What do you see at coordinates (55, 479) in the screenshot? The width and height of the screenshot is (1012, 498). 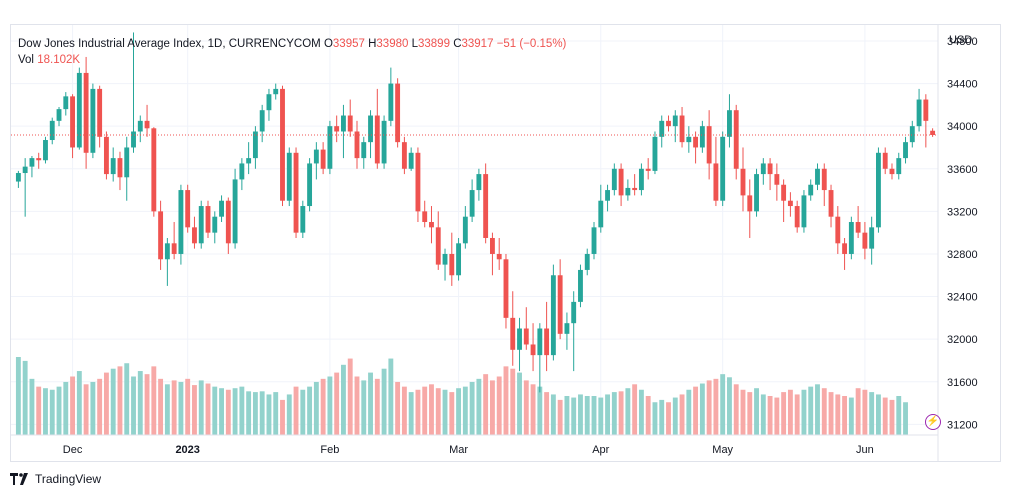 I see `tradingview-footer: TradingView` at bounding box center [55, 479].